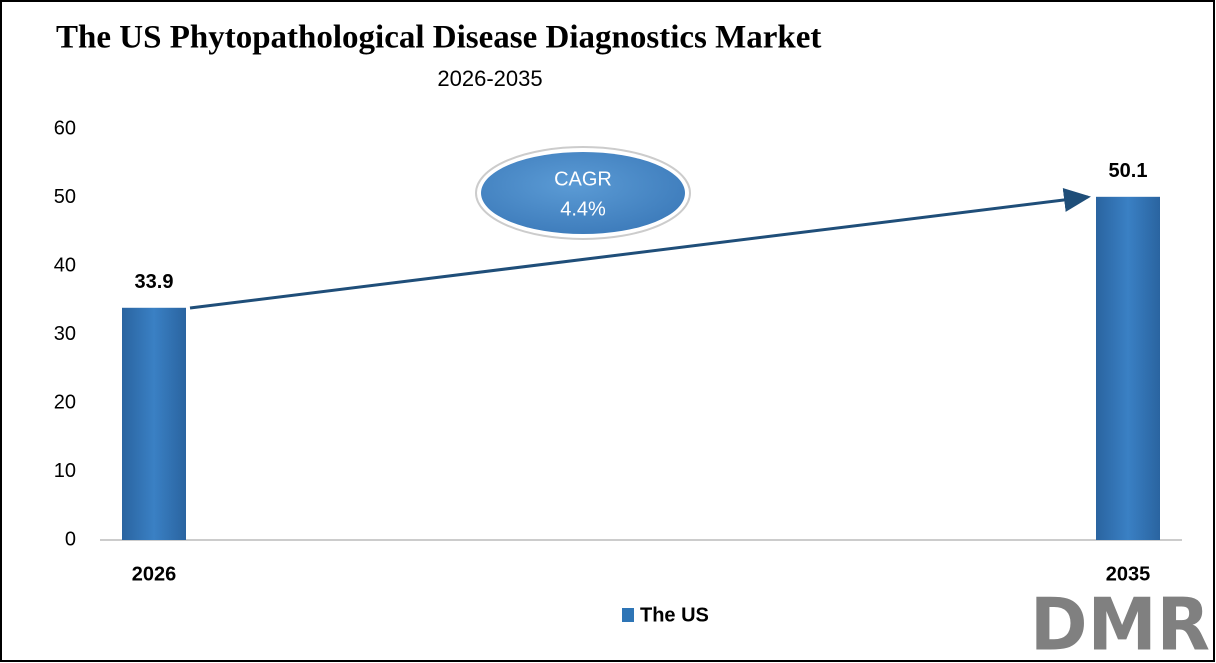 This screenshot has width=1216, height=663. Describe the element at coordinates (640, 249) in the screenshot. I see `growth-arrow` at that location.